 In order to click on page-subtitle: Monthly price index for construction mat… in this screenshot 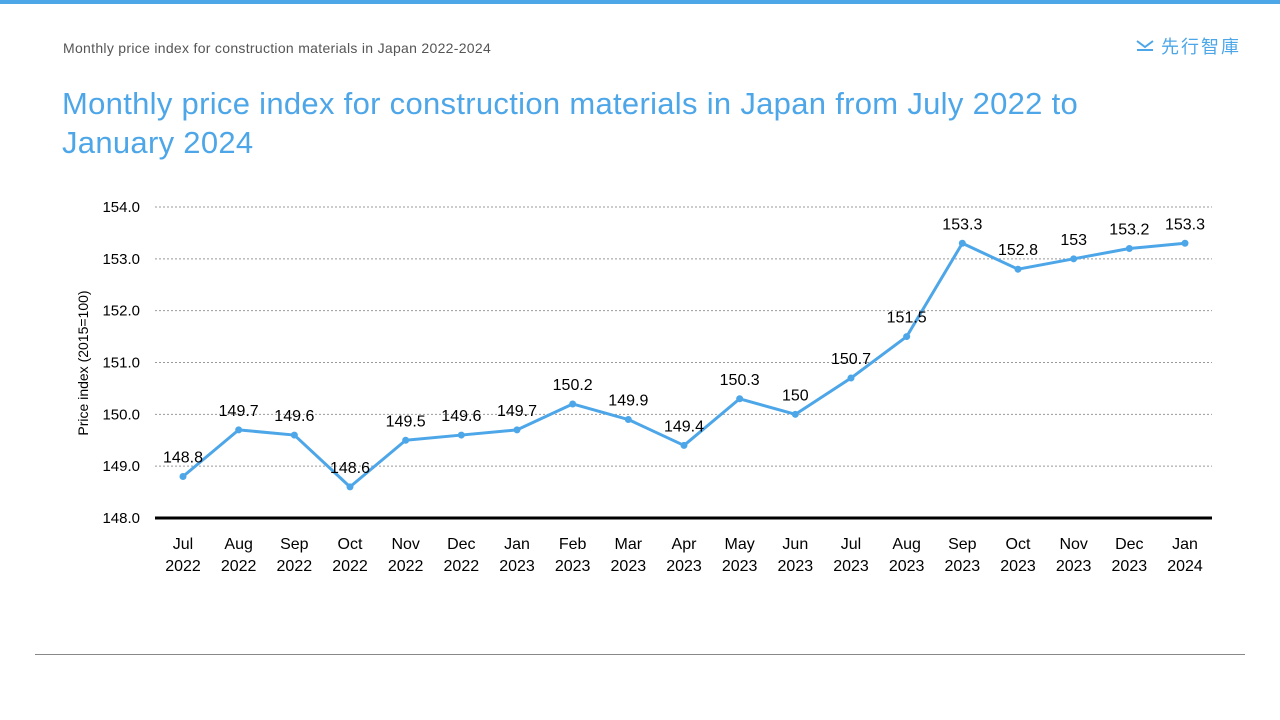, I will do `click(277, 48)`.